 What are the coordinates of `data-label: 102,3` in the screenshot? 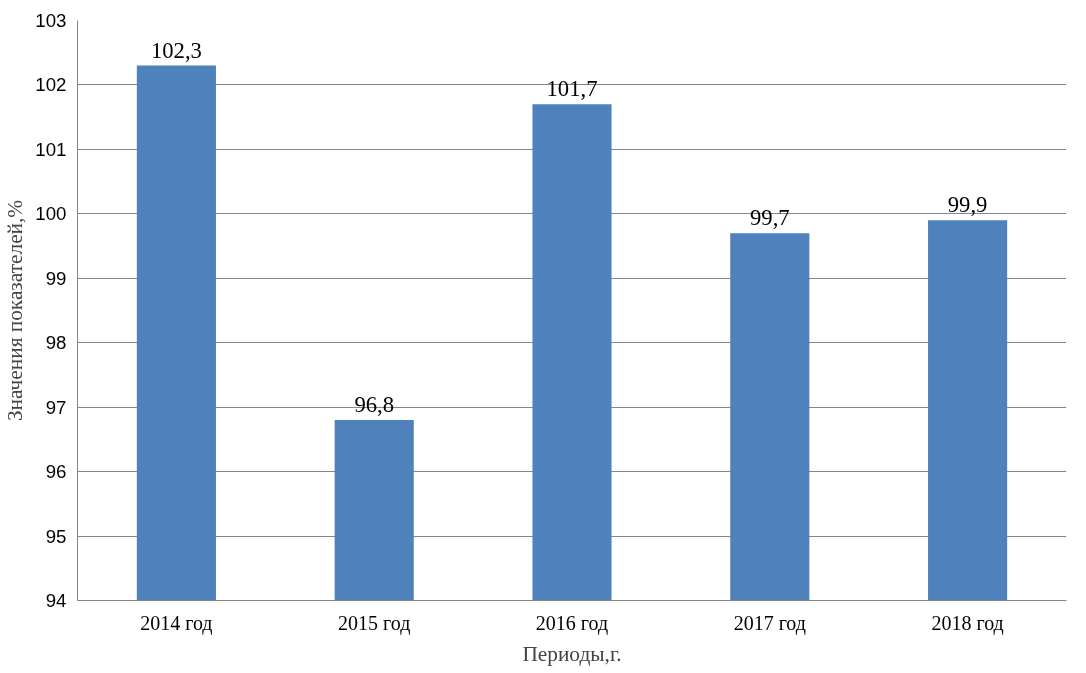 It's located at (176, 50).